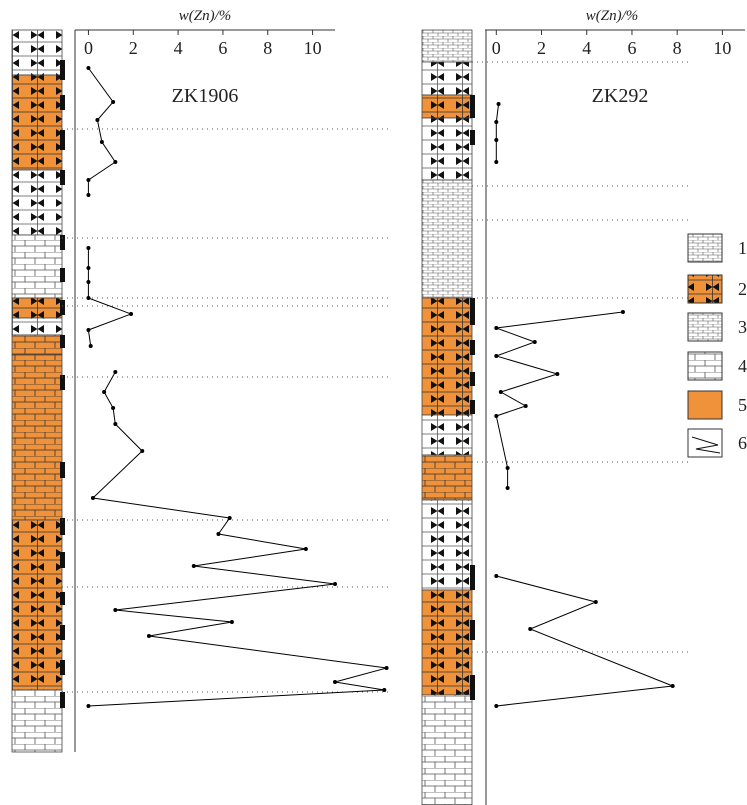 This screenshot has width=747, height=805. What do you see at coordinates (205, 16) in the screenshot?
I see `axis-title: w(Zn)/%` at bounding box center [205, 16].